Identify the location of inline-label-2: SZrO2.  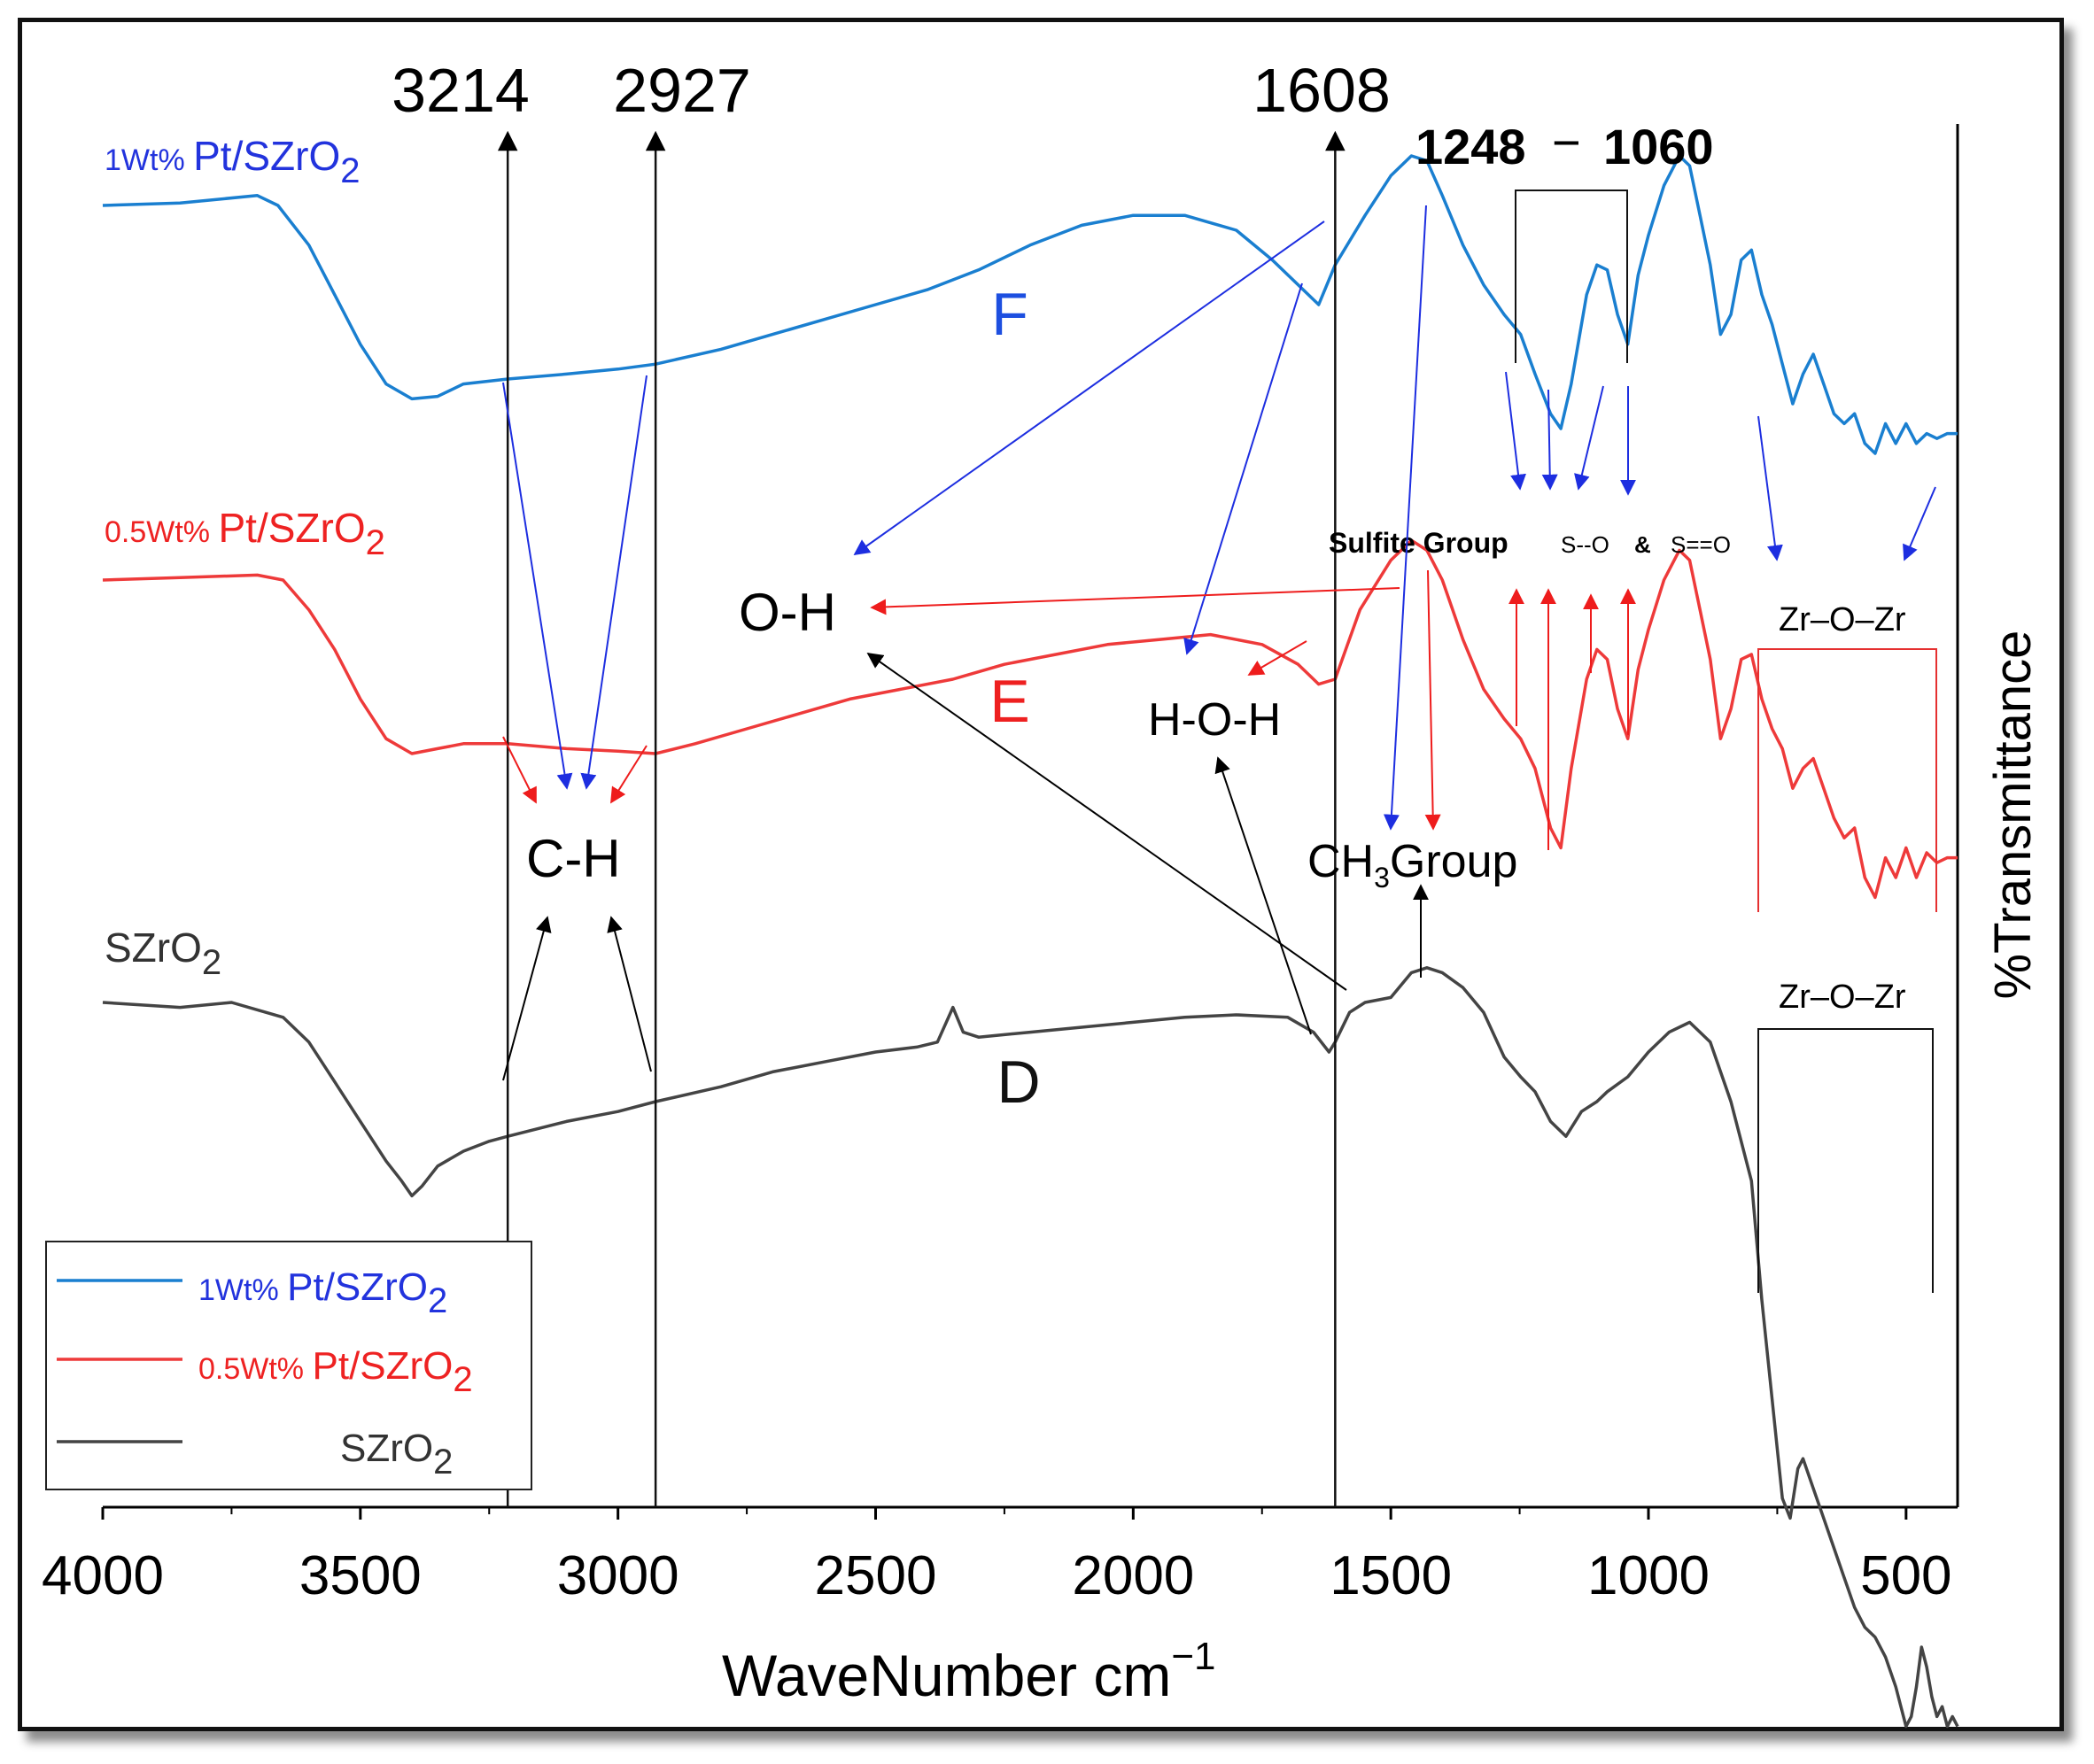
(163, 953).